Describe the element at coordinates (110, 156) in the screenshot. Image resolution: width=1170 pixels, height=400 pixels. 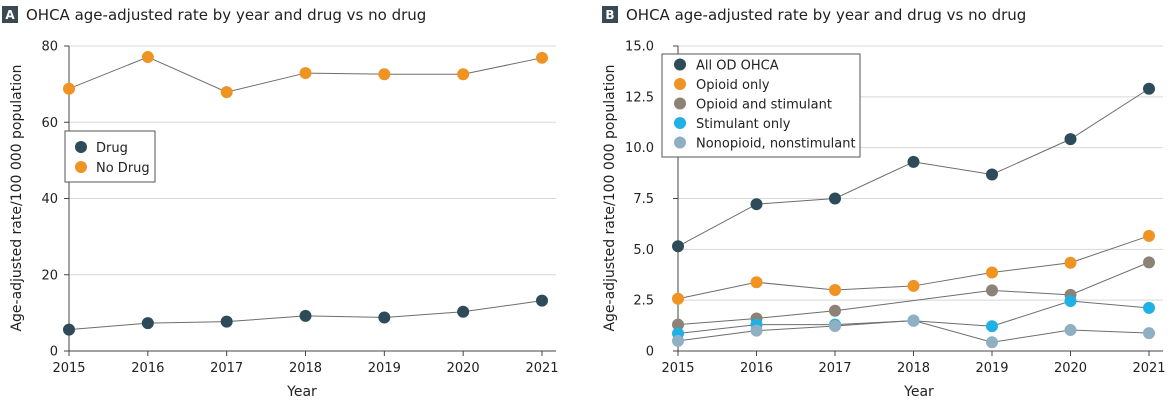
I see `panel-a-legend: Drug No Drug` at that location.